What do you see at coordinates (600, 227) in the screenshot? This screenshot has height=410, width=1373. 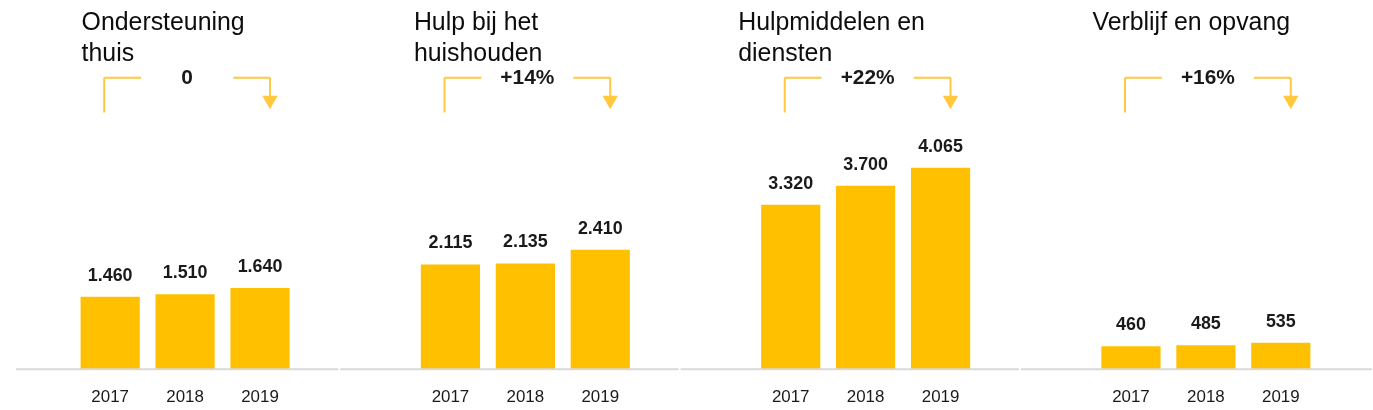 I see `data-label: 2.410` at bounding box center [600, 227].